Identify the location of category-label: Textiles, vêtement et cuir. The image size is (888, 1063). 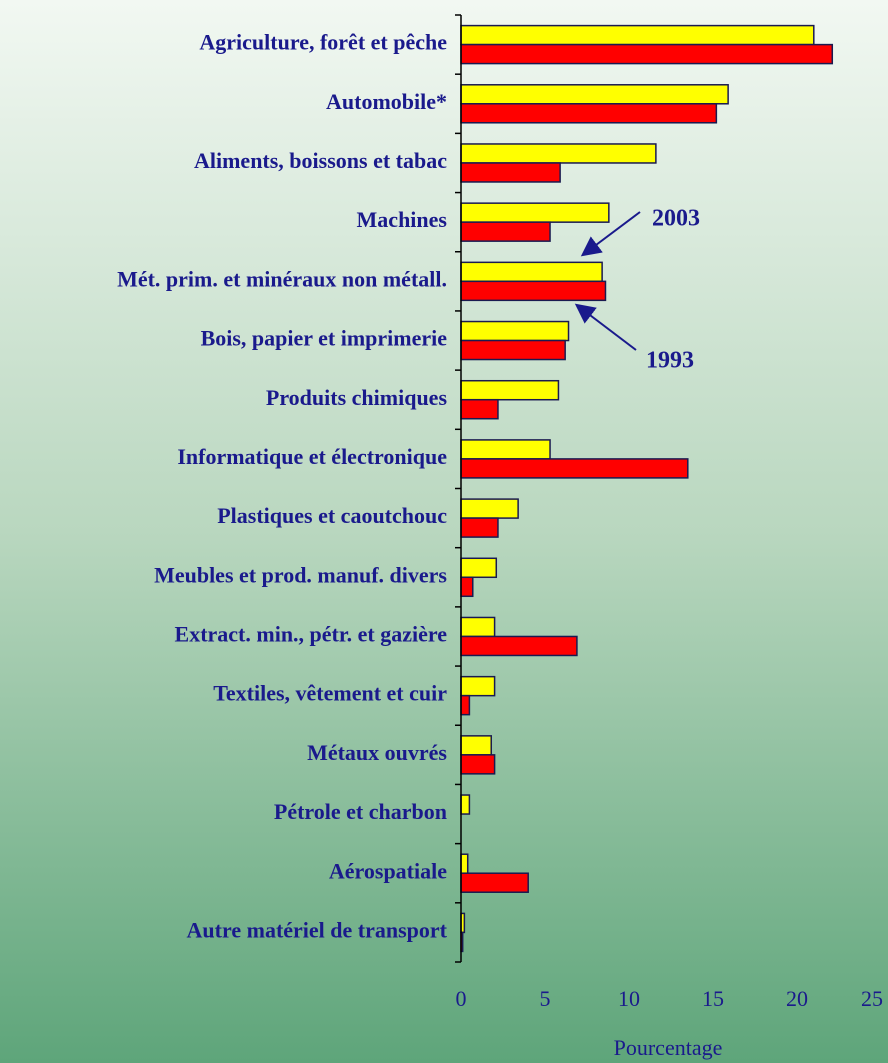
(330, 693).